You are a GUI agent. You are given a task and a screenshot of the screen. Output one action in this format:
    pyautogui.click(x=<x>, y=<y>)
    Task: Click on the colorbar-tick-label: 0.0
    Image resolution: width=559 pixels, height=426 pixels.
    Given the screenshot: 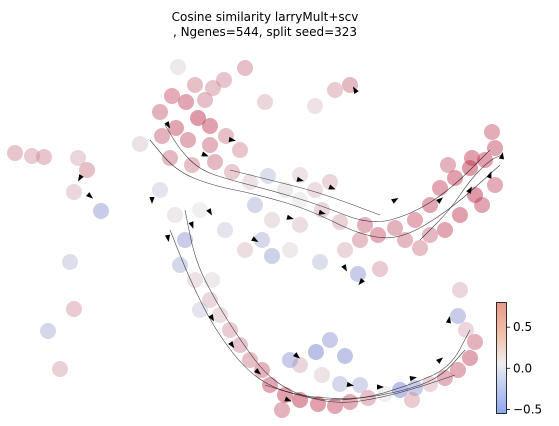 What is the action you would take?
    pyautogui.click(x=522, y=368)
    